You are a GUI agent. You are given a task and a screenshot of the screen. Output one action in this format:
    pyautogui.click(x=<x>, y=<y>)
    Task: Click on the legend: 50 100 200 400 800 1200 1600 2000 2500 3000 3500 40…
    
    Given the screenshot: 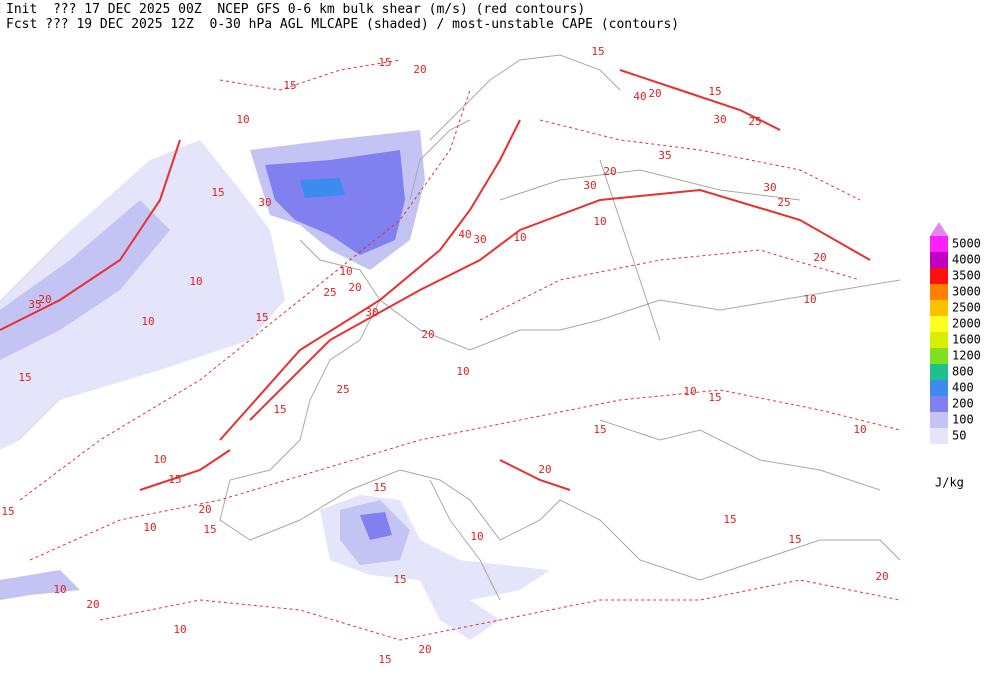 What is the action you would take?
    pyautogui.click(x=955, y=333)
    